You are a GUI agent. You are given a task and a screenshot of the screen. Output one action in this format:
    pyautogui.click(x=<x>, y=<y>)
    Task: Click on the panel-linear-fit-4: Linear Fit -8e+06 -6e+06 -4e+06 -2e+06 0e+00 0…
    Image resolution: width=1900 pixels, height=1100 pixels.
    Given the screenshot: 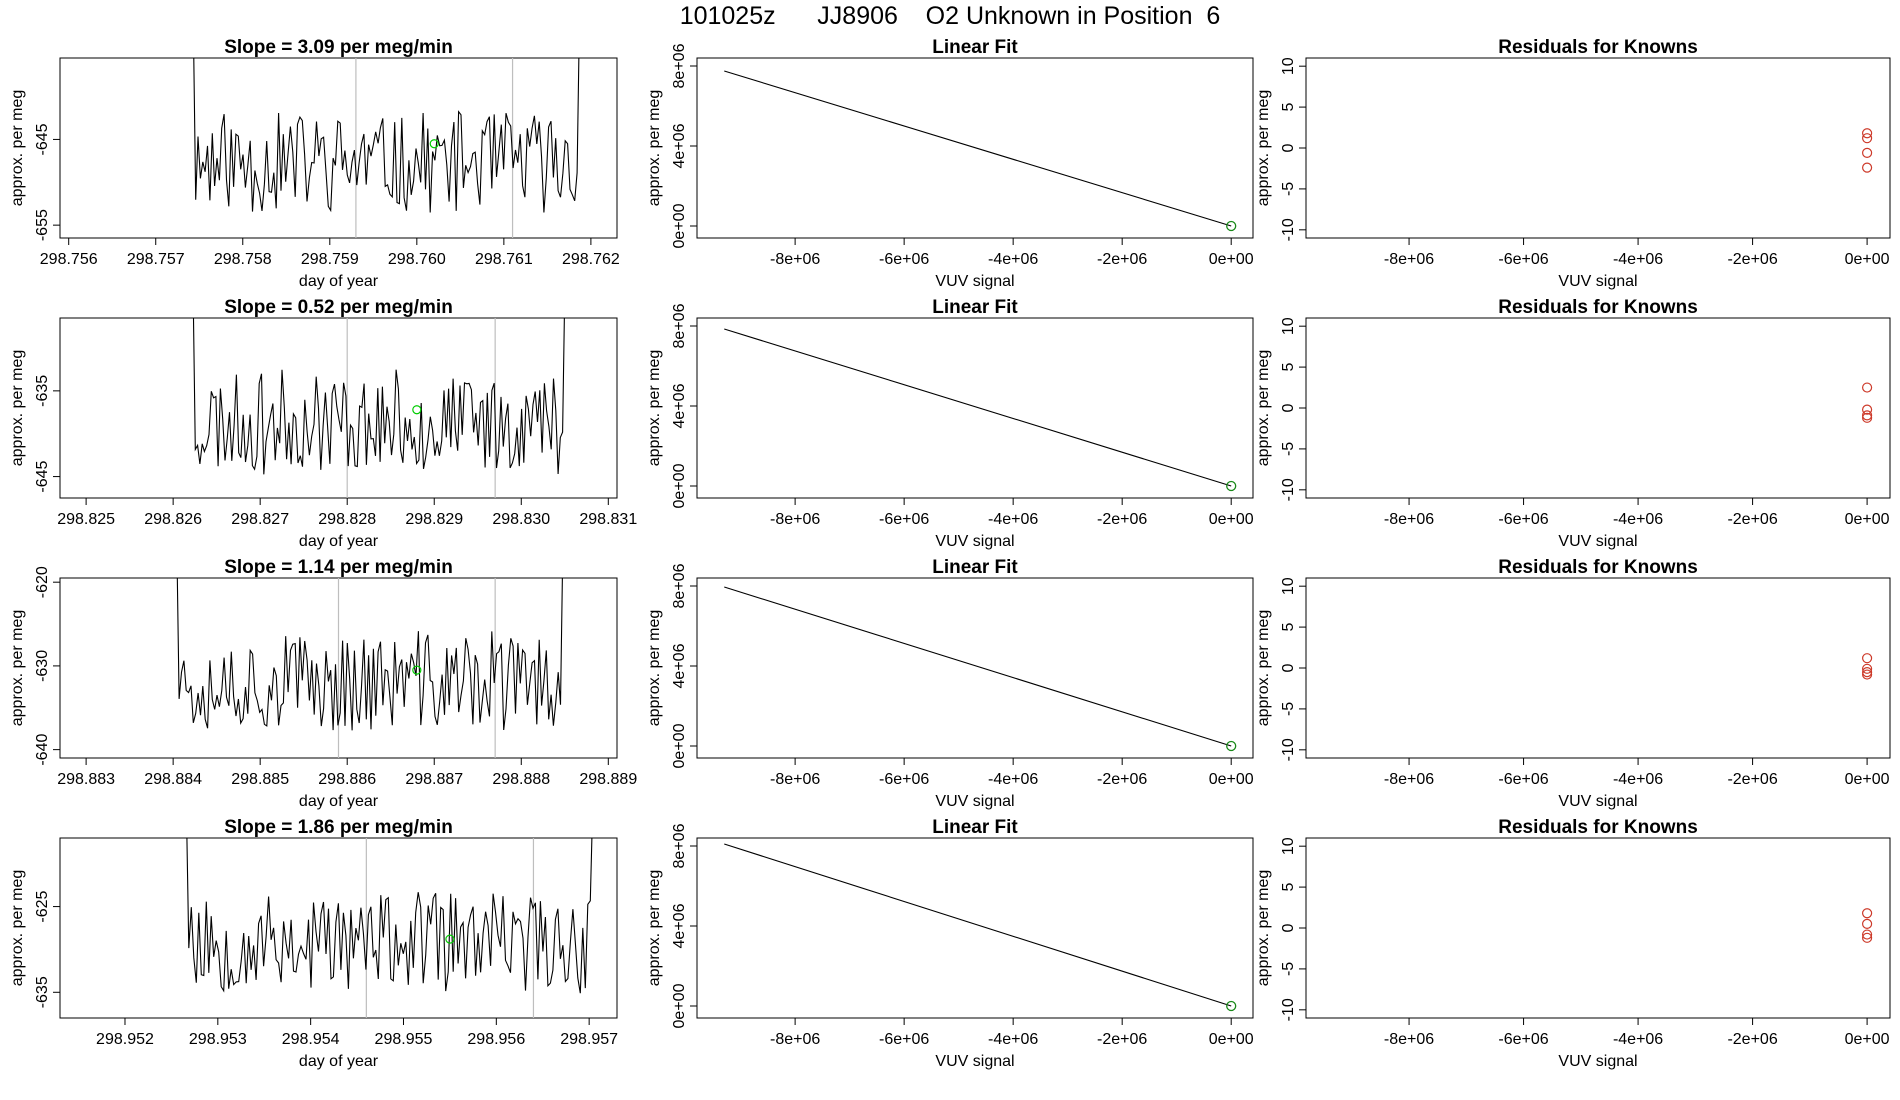 What is the action you would take?
    pyautogui.click(x=950, y=943)
    